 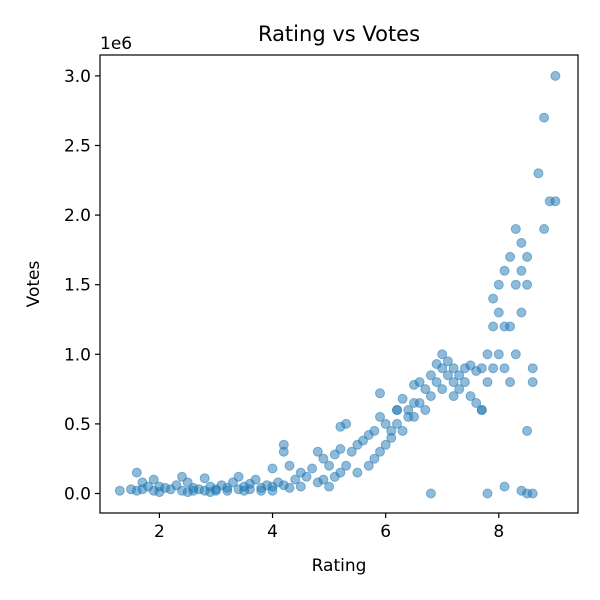 What do you see at coordinates (116, 44) in the screenshot?
I see `y-offset-label: 1e6` at bounding box center [116, 44].